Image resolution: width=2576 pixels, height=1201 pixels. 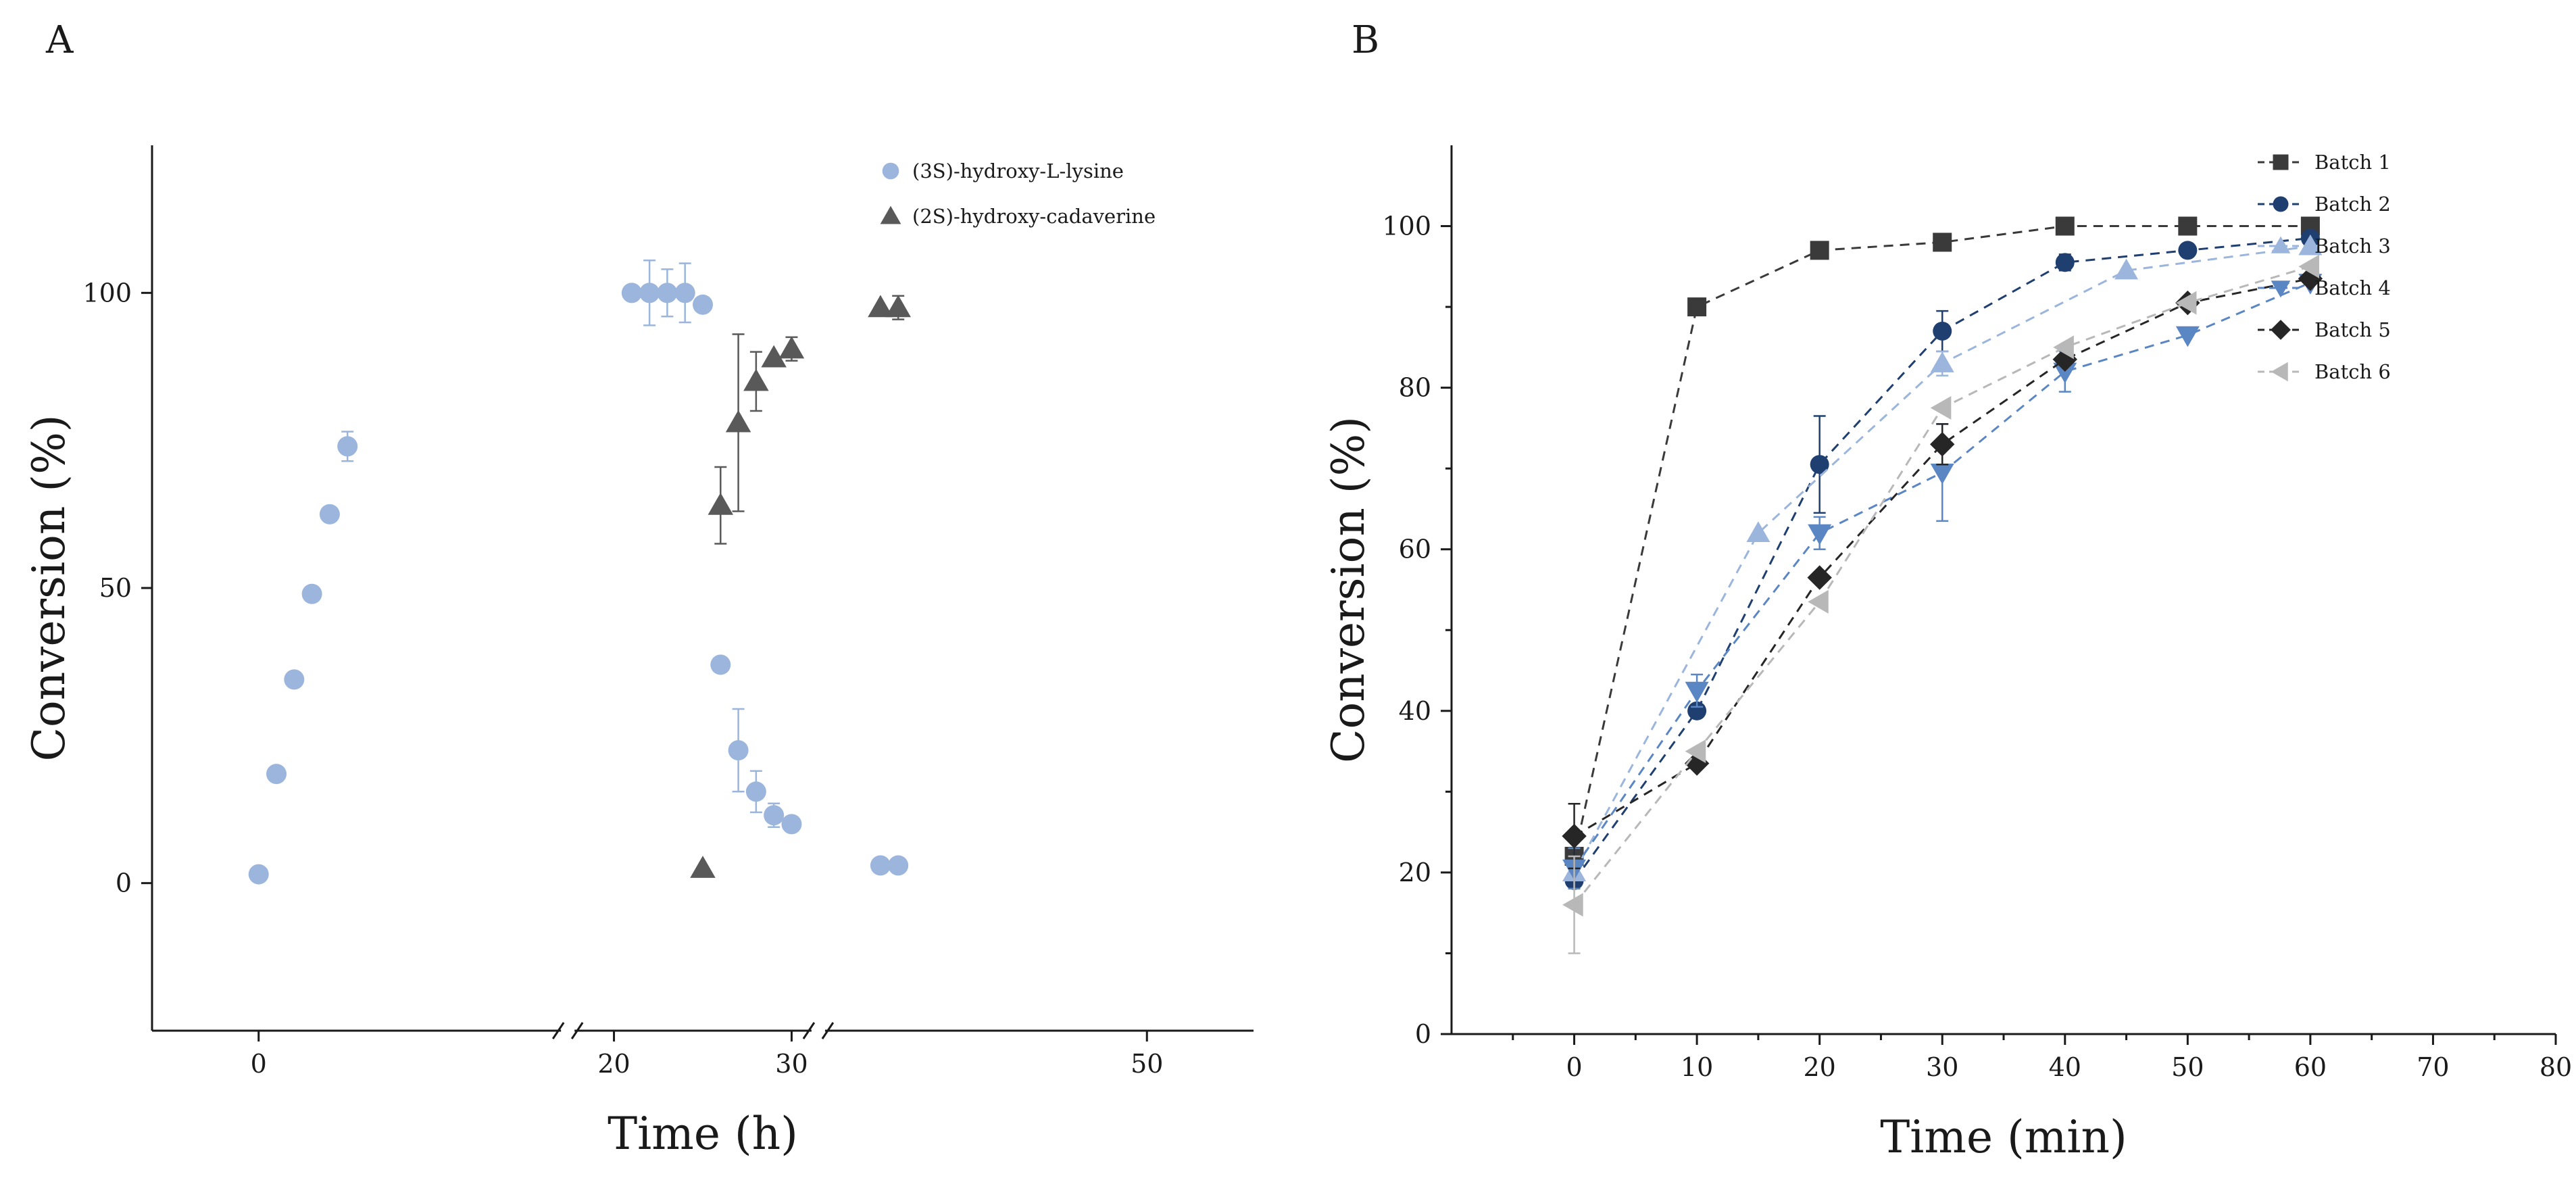 I want to click on x-axis-title: Time (min), so click(x=2004, y=1137).